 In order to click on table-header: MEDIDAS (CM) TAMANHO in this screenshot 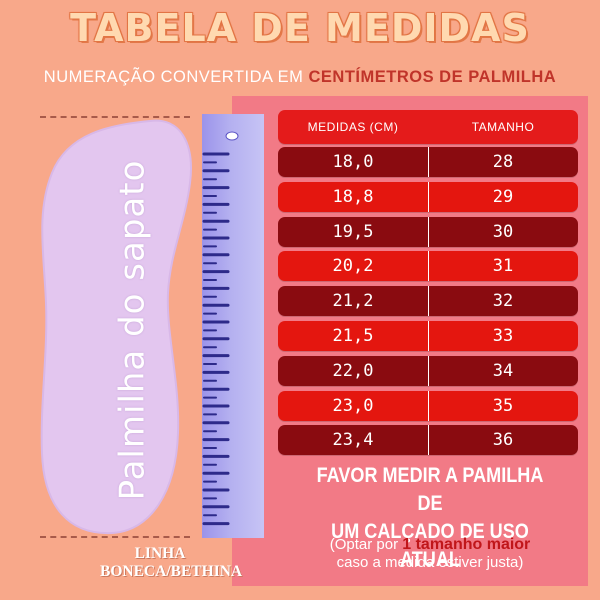, I will do `click(428, 127)`.